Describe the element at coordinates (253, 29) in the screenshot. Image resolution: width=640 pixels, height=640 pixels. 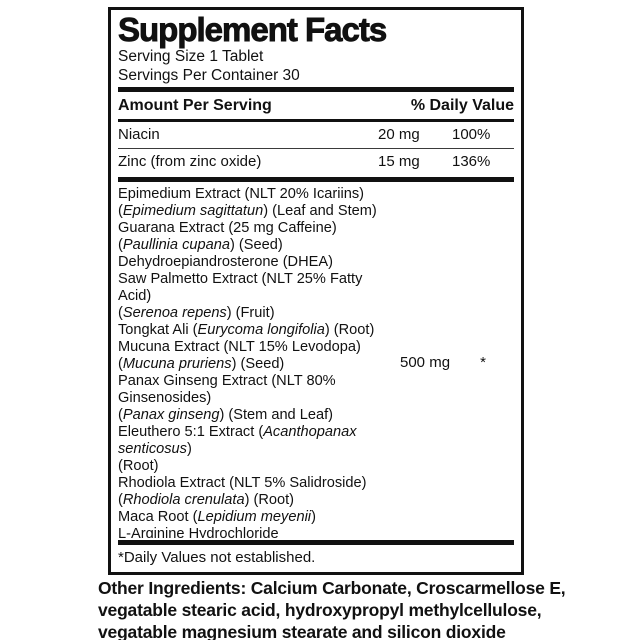
I see `panel-title: Supplement Facts` at that location.